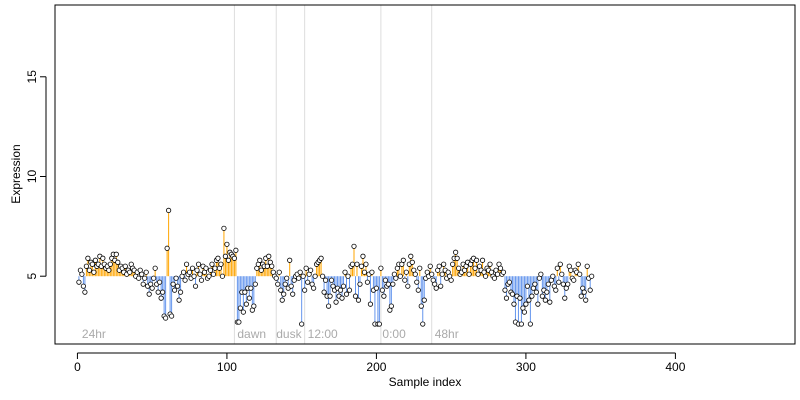 The height and width of the screenshot is (400, 800). I want to click on y-axis-title: Expression, so click(16, 173).